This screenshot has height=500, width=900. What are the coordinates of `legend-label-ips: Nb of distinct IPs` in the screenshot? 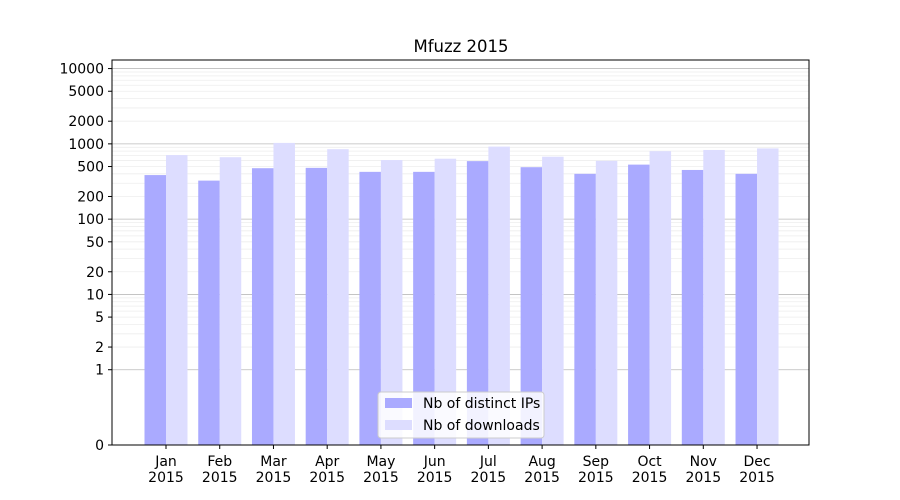 It's located at (481, 404).